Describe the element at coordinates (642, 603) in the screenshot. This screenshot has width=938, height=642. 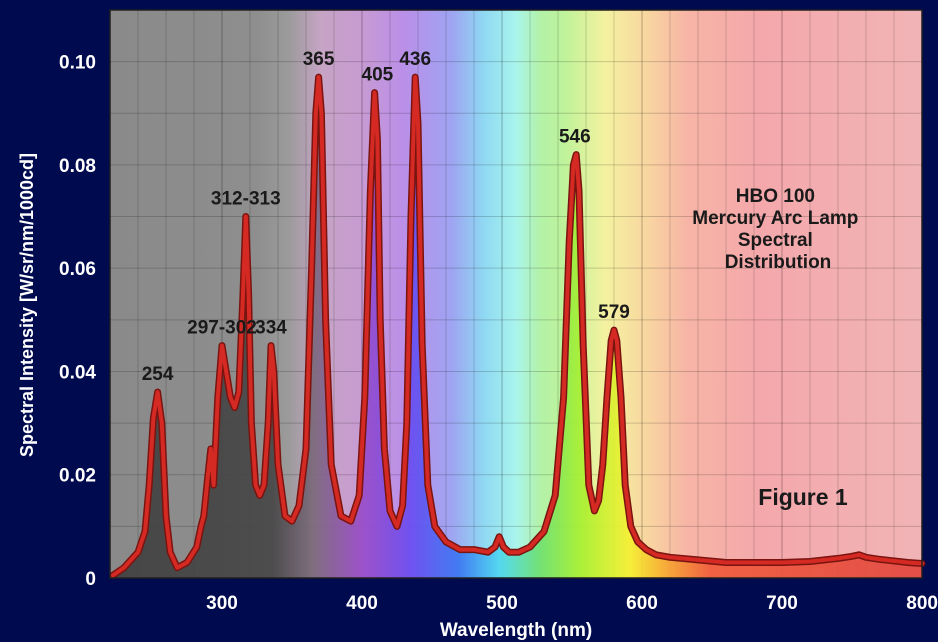
I see `x-tick-label: 600` at that location.